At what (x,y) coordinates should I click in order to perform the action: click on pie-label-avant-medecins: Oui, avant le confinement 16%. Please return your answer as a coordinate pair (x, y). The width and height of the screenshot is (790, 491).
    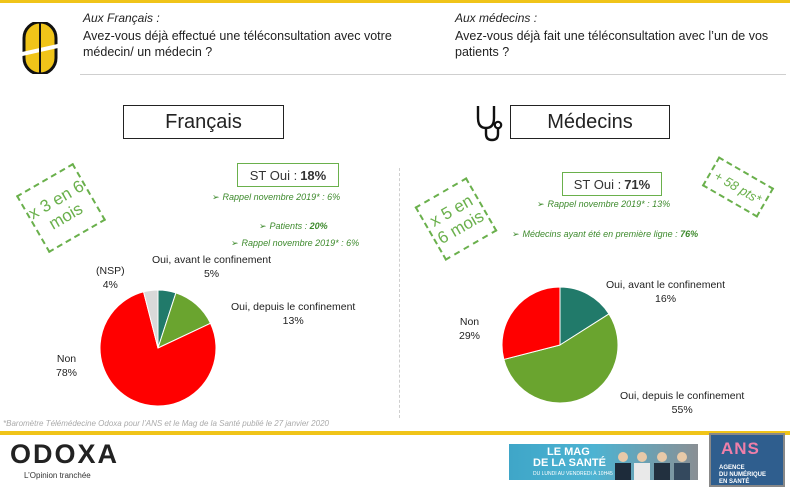
    Looking at the image, I should click on (666, 292).